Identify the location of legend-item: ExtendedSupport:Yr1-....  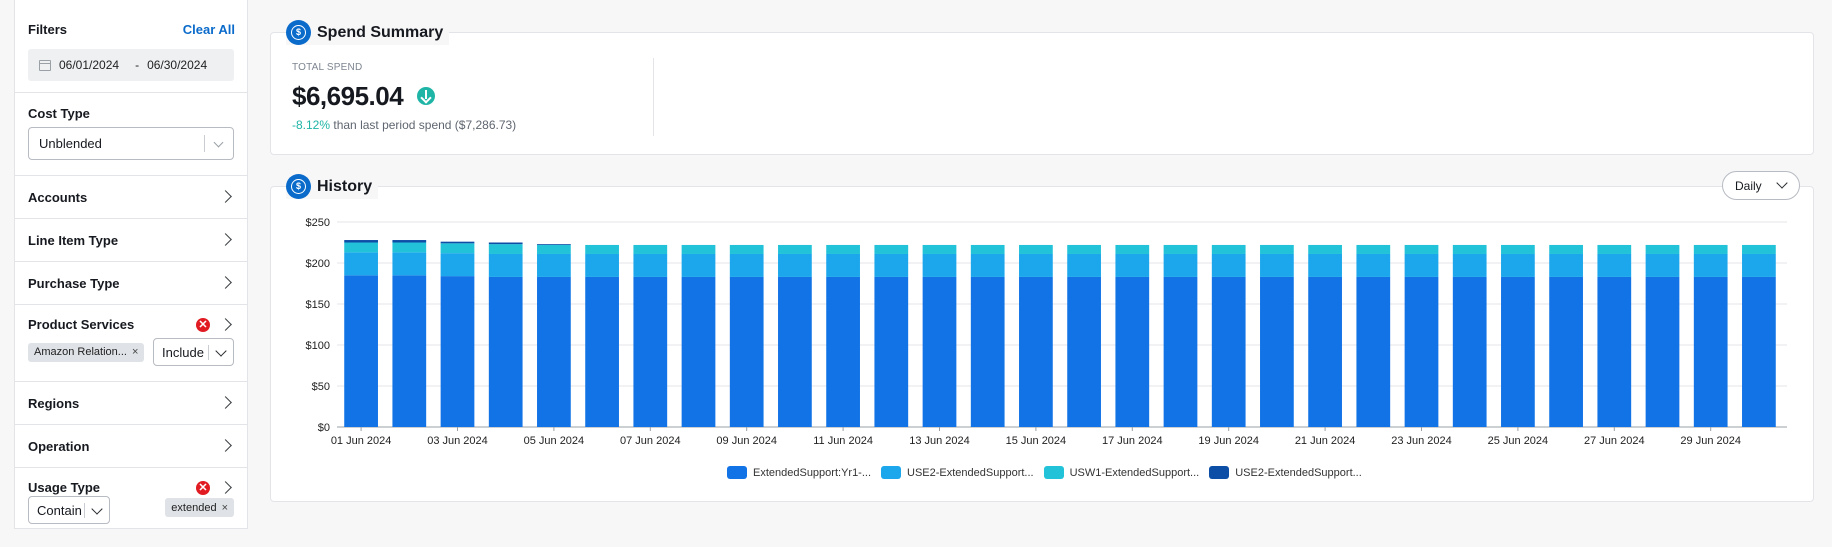
(799, 472).